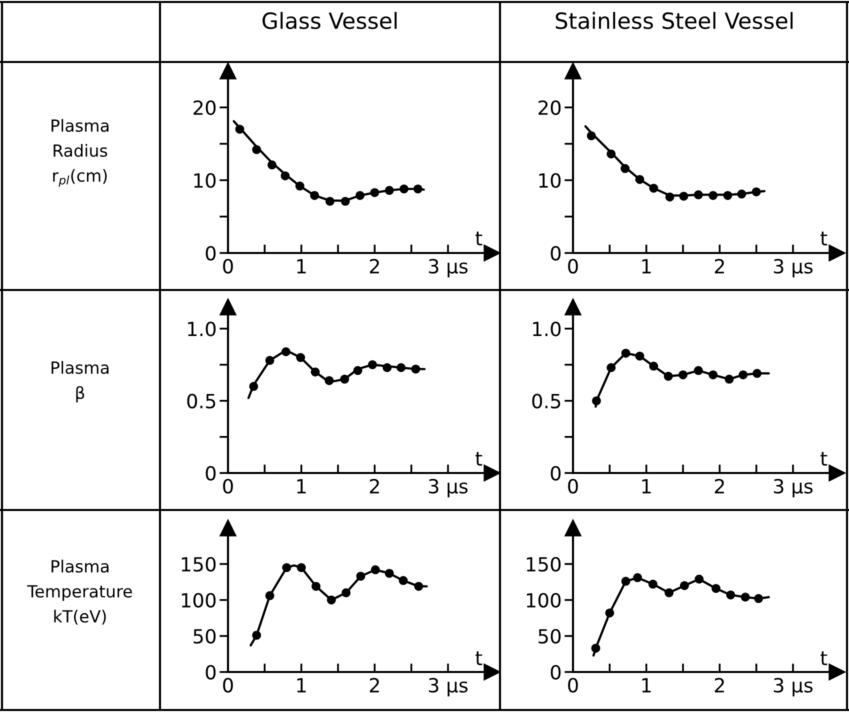 Image resolution: width=849 pixels, height=712 pixels. What do you see at coordinates (329, 21) in the screenshot?
I see `chart-title: Glass Vessel` at bounding box center [329, 21].